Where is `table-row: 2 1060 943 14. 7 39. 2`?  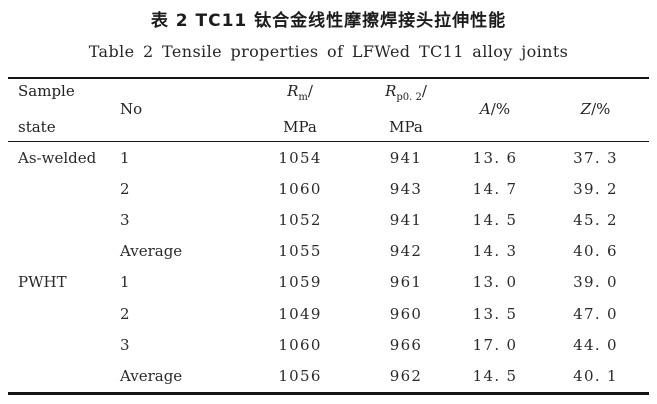
table-row: 2 1060 943 14. 7 39. 2 is located at coordinates (328, 188).